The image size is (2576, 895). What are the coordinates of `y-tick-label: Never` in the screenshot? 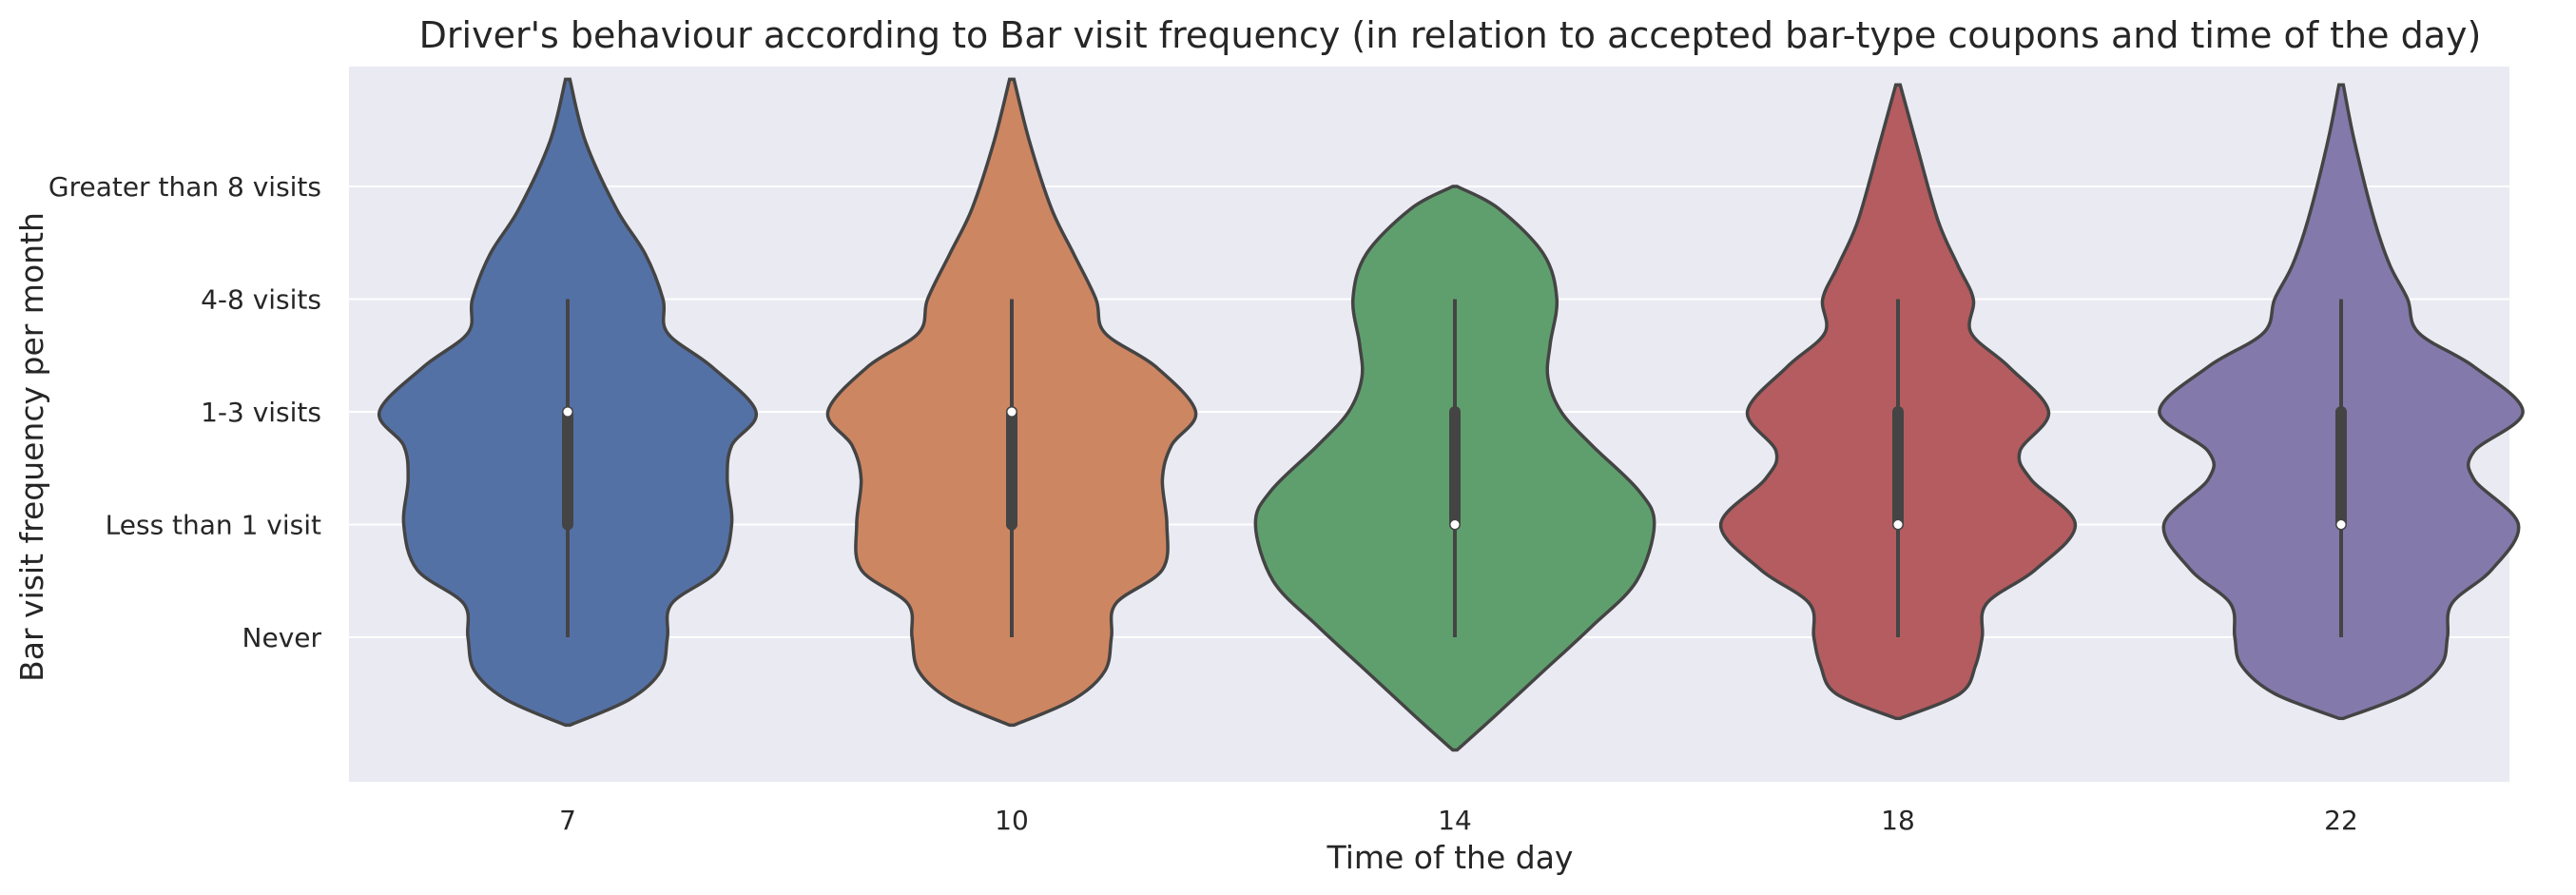 It's located at (282, 638).